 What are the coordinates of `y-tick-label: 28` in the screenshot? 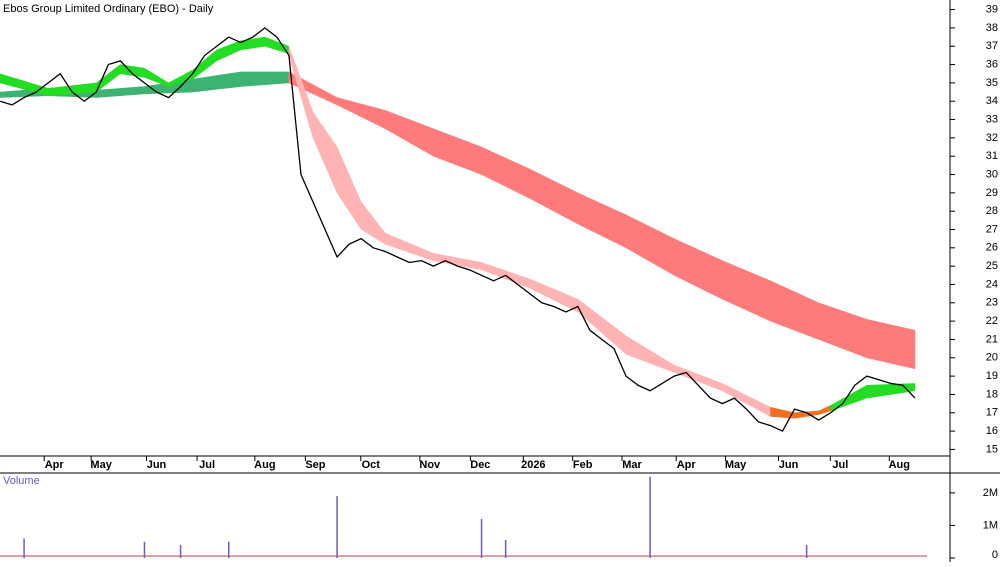 It's located at (992, 211).